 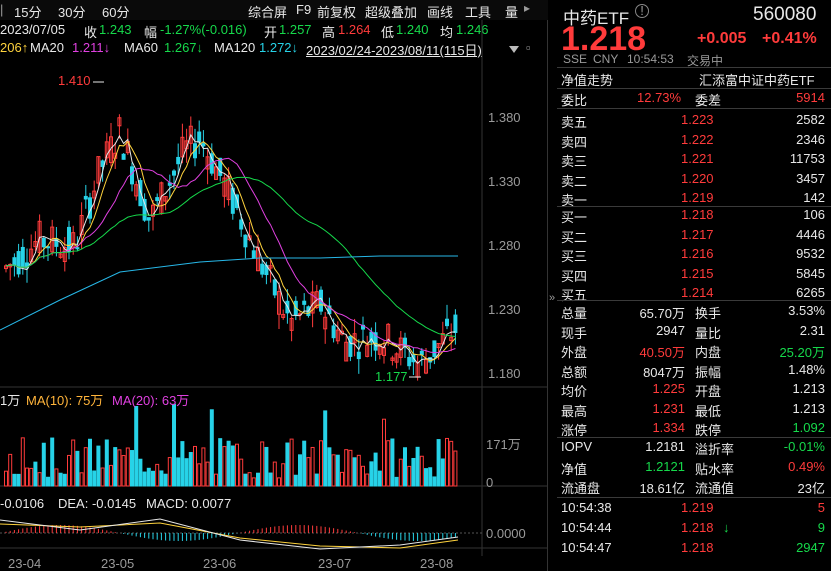 I want to click on menu-tools: 工具, so click(x=478, y=12).